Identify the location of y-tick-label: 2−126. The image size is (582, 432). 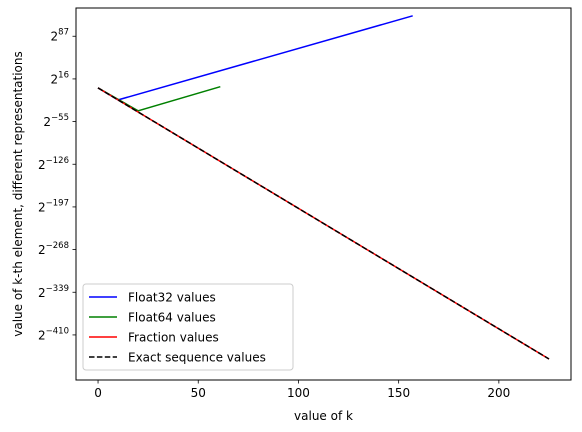
(53, 164).